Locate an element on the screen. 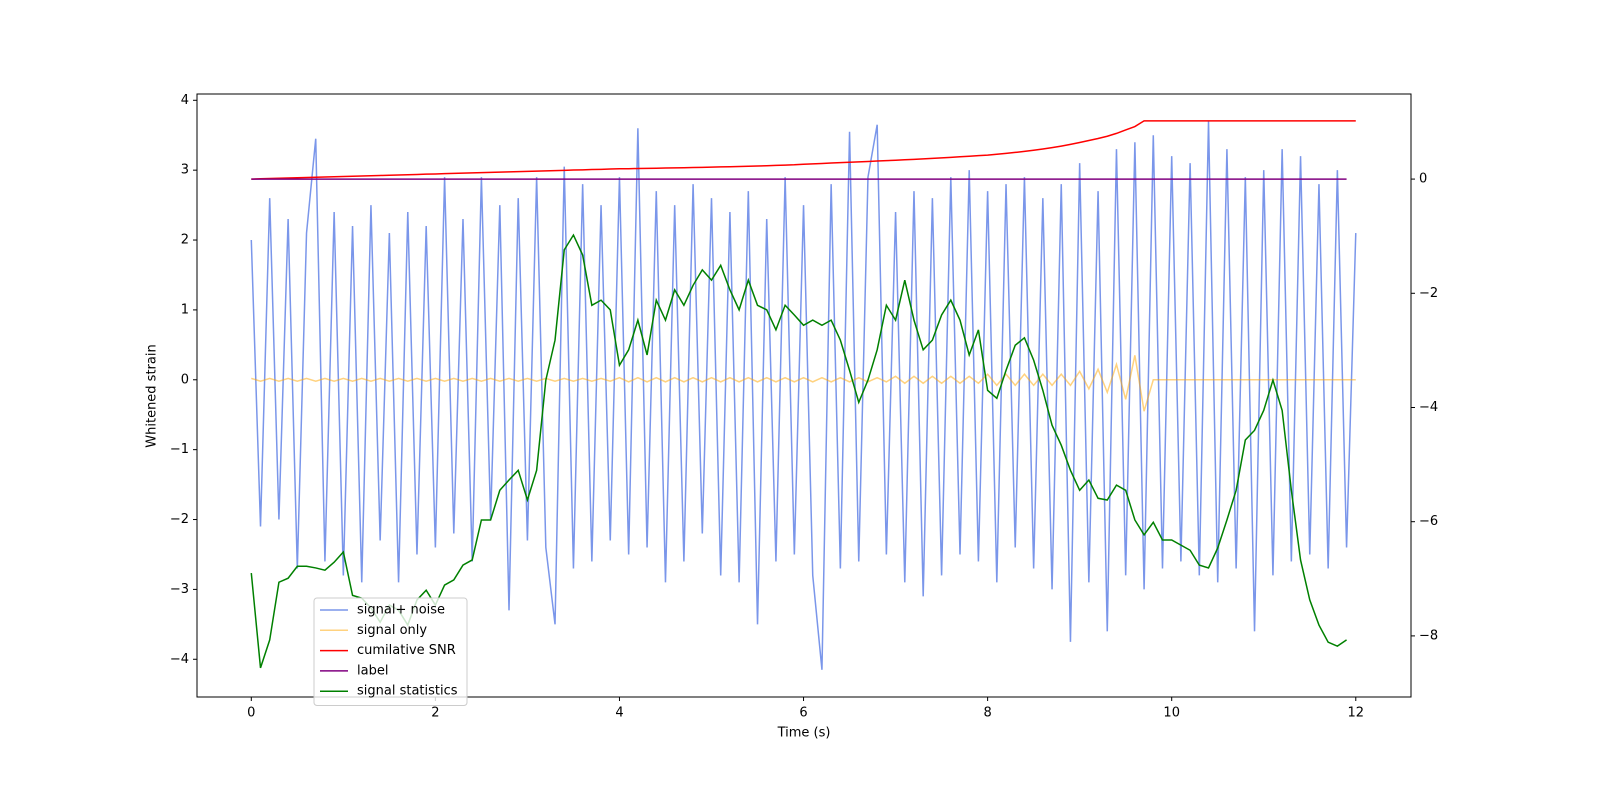  legend-label: signal+ noise is located at coordinates (401, 610).